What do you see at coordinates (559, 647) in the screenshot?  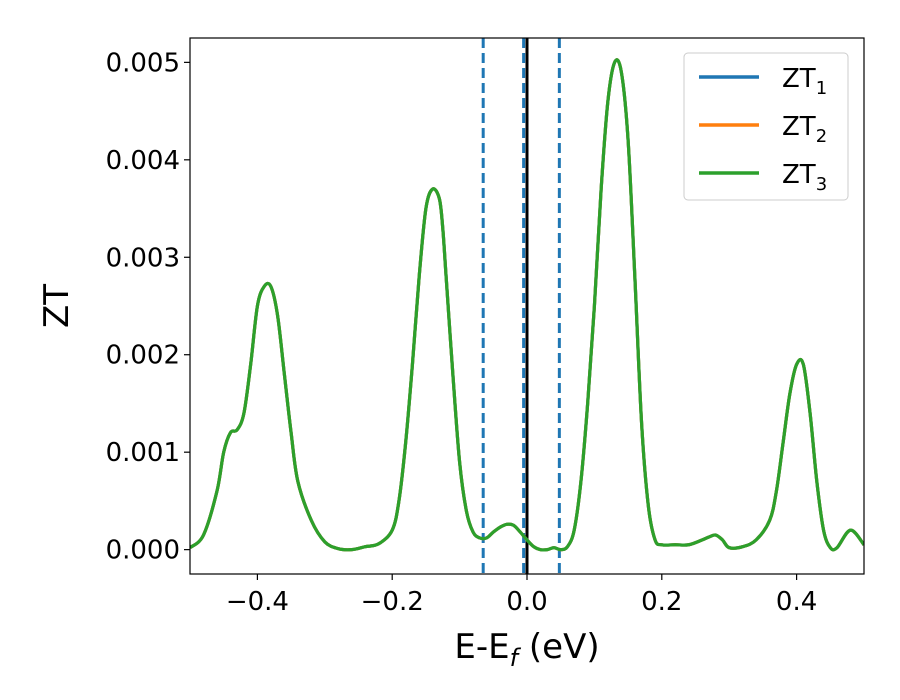 I see `x-axis-title-suffix: (eV)` at bounding box center [559, 647].